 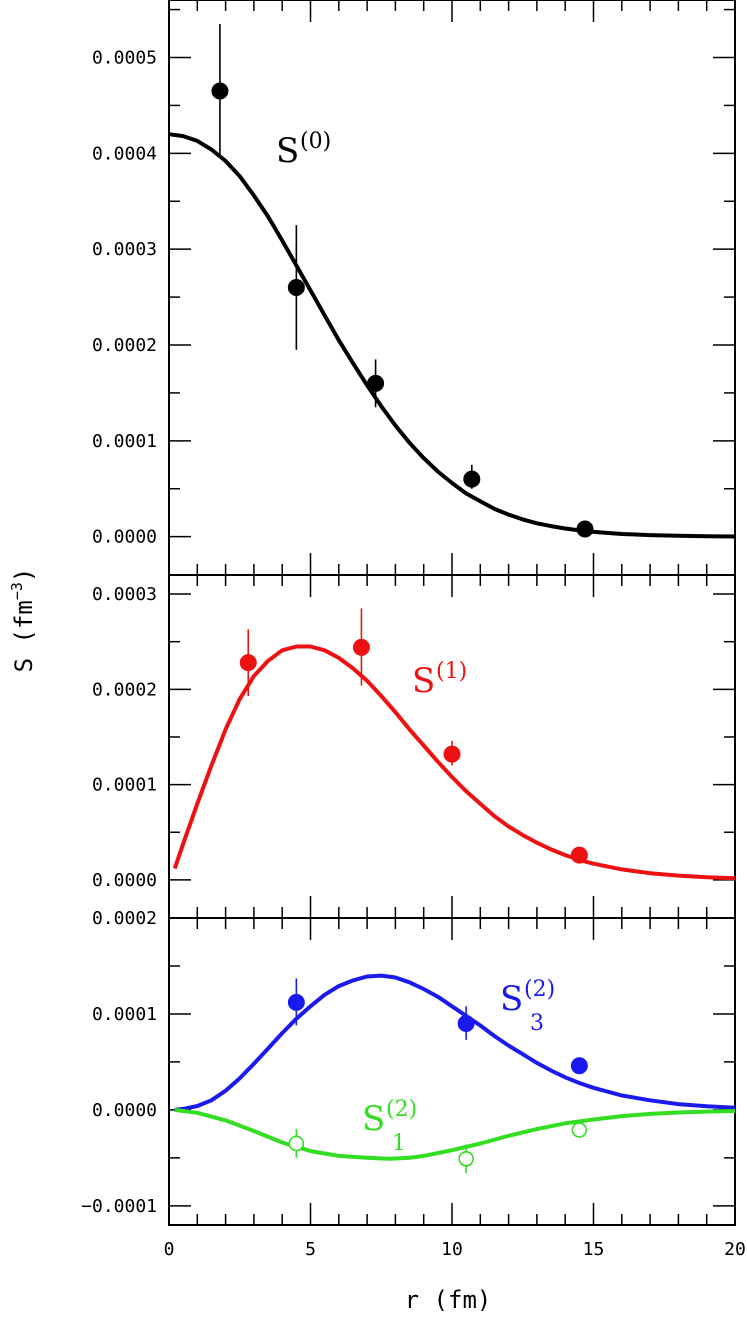 What do you see at coordinates (17, 591) in the screenshot?
I see `y-axis-title-exponent: −3` at bounding box center [17, 591].